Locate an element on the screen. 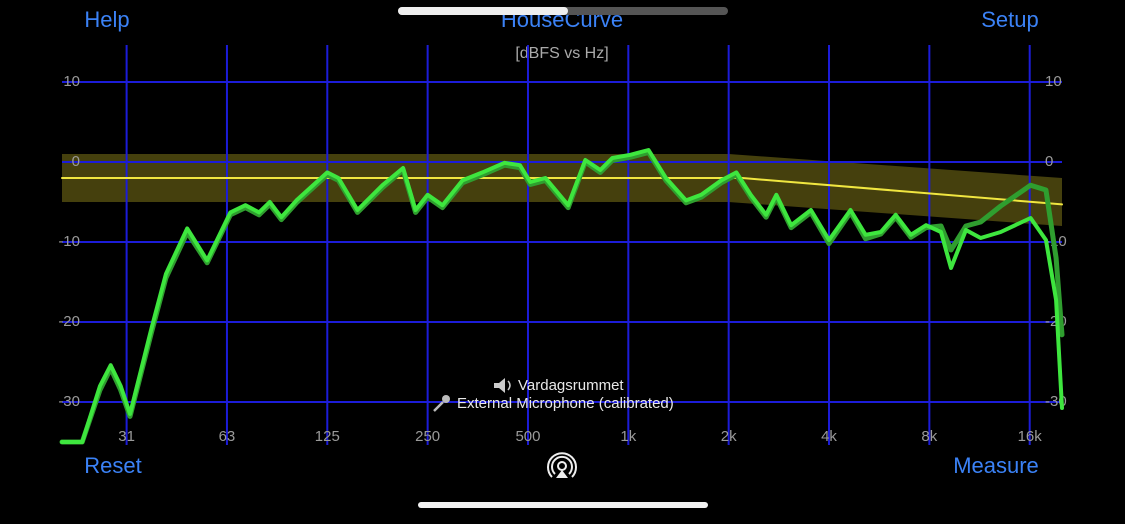 The image size is (1125, 524). x-tick-label: 125 is located at coordinates (327, 436).